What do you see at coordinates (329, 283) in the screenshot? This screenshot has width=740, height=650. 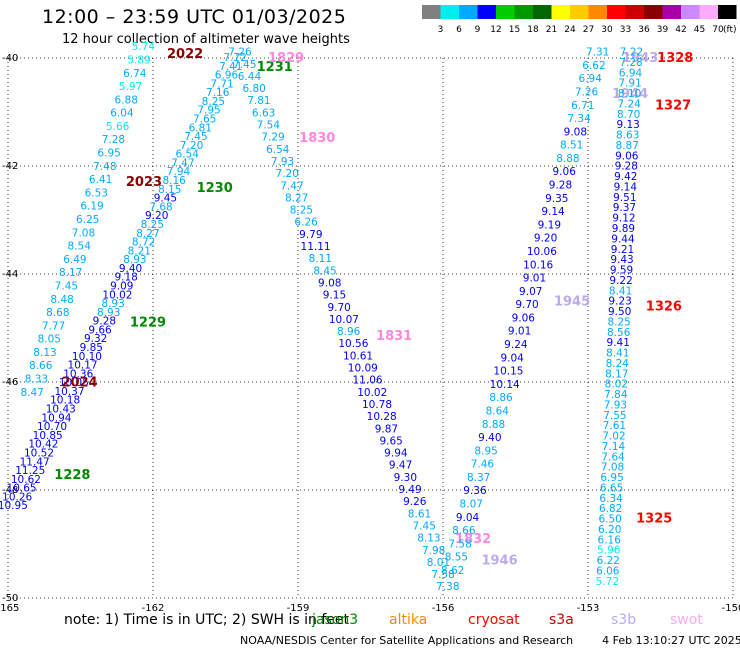 I see `wave-height-label: 9.08` at bounding box center [329, 283].